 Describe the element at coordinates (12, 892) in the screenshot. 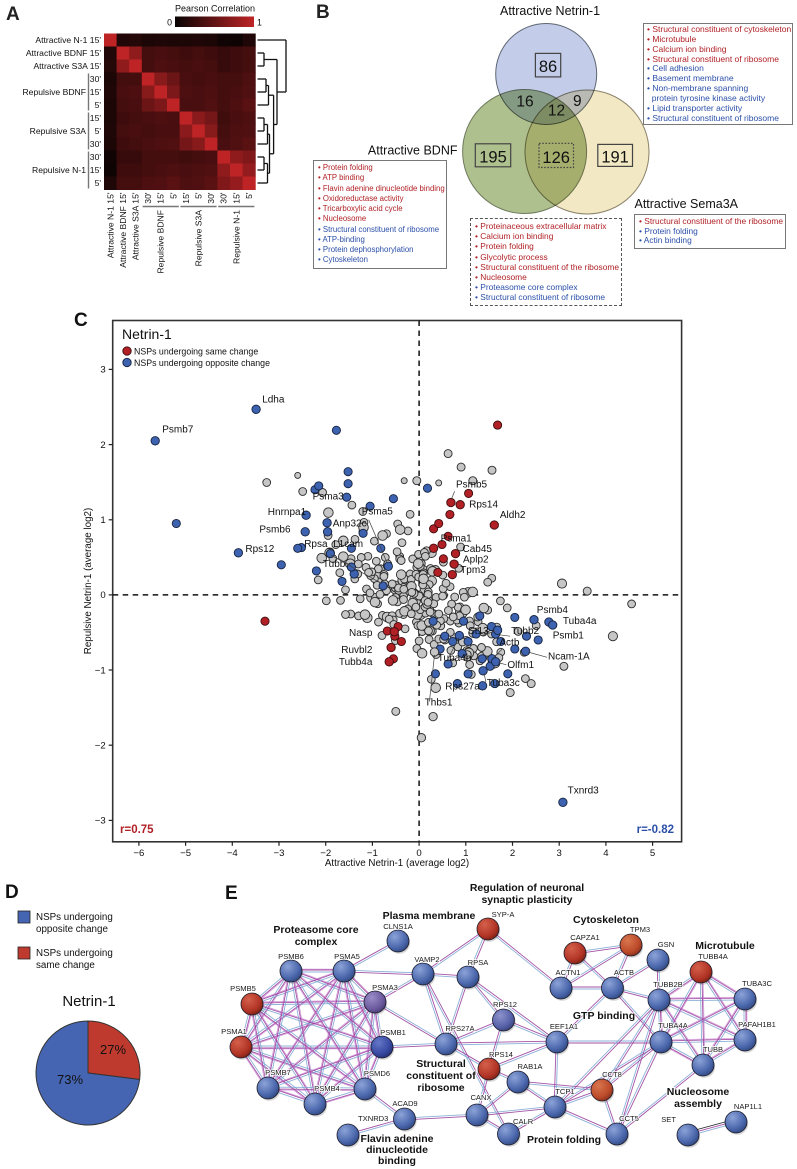

I see `svg-text: D` at that location.